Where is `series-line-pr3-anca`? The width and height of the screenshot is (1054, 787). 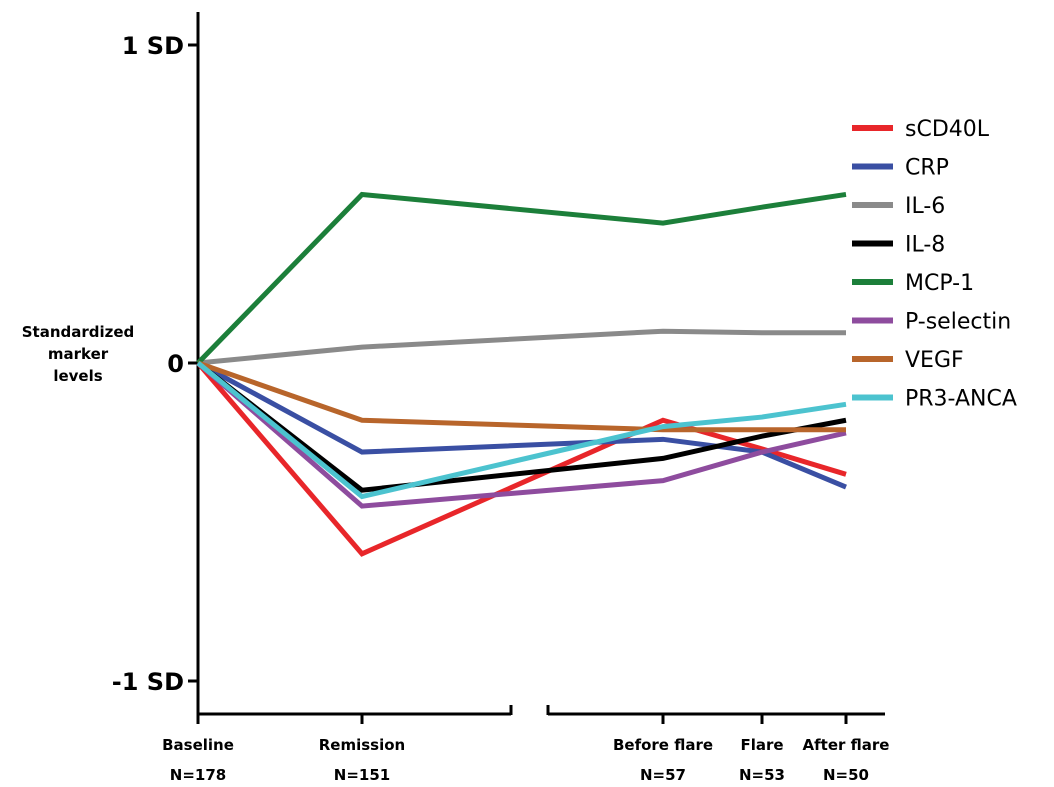 series-line-pr3-anca is located at coordinates (521, 430).